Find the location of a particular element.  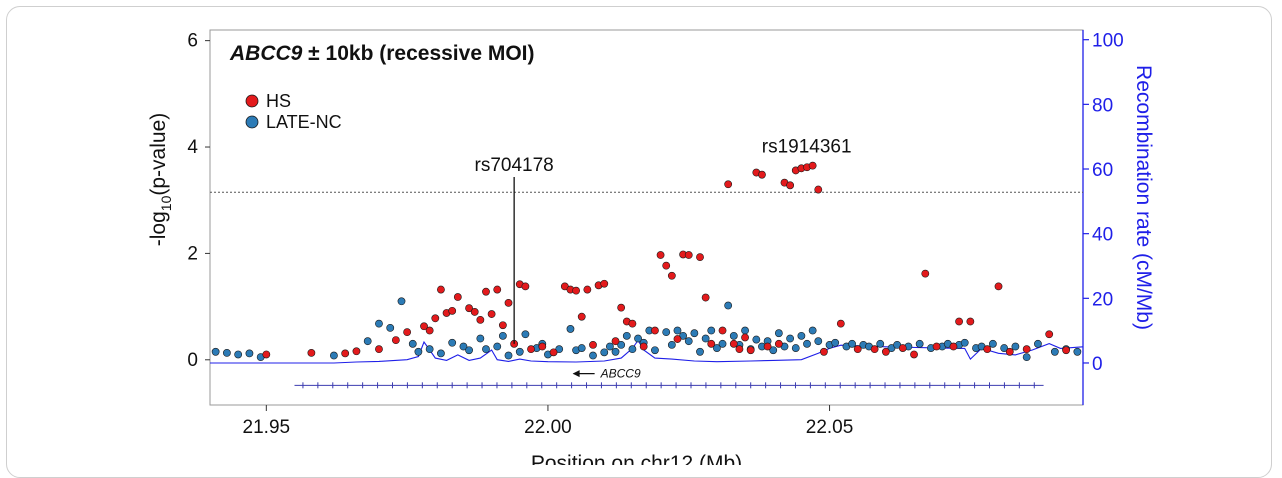

recombination-rate-line is located at coordinates (647, 351).